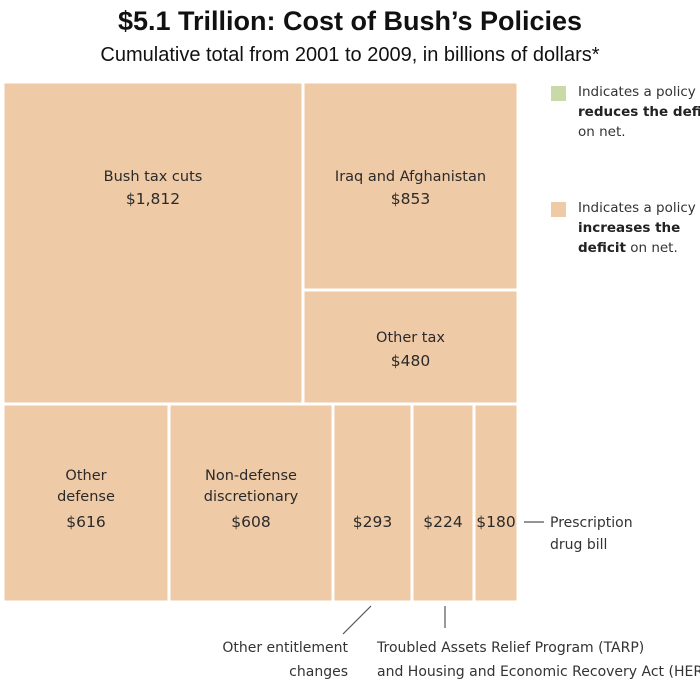 This screenshot has height=700, width=700. I want to click on cell-label-other-defense: Other, so click(85, 476).